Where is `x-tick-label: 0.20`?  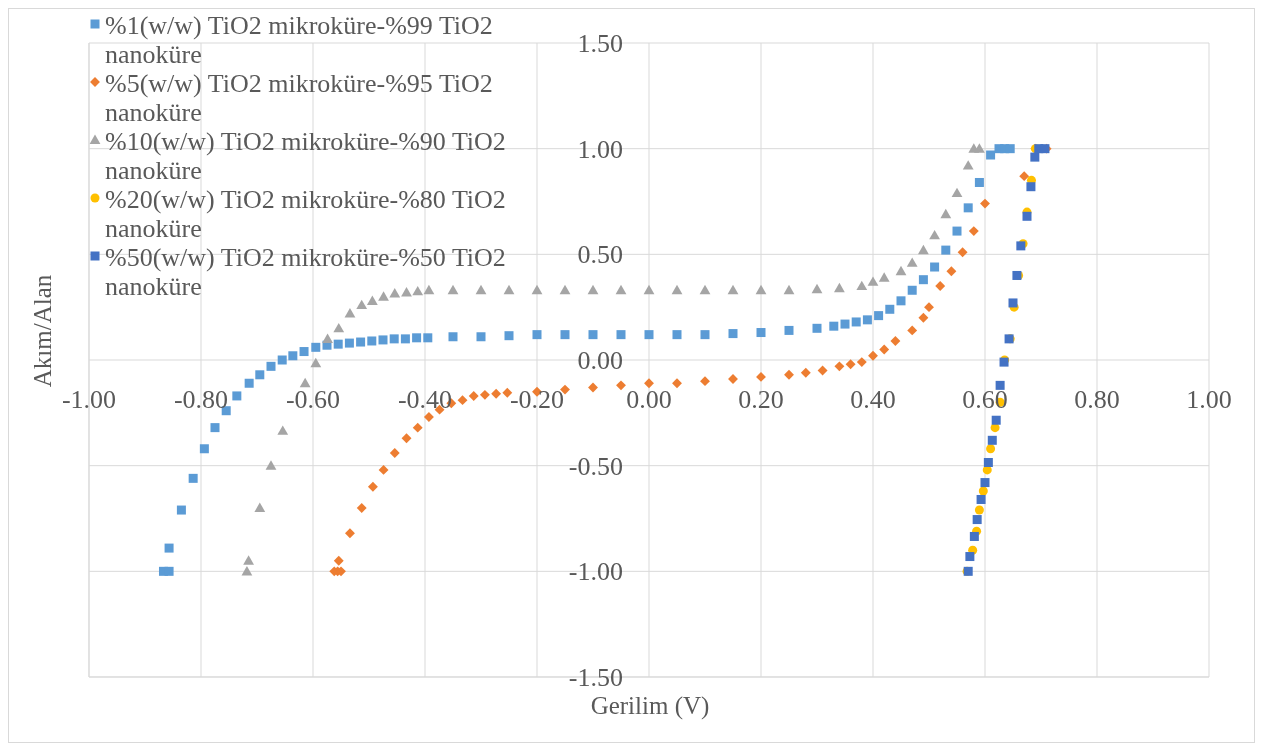
x-tick-label: 0.20 is located at coordinates (761, 399).